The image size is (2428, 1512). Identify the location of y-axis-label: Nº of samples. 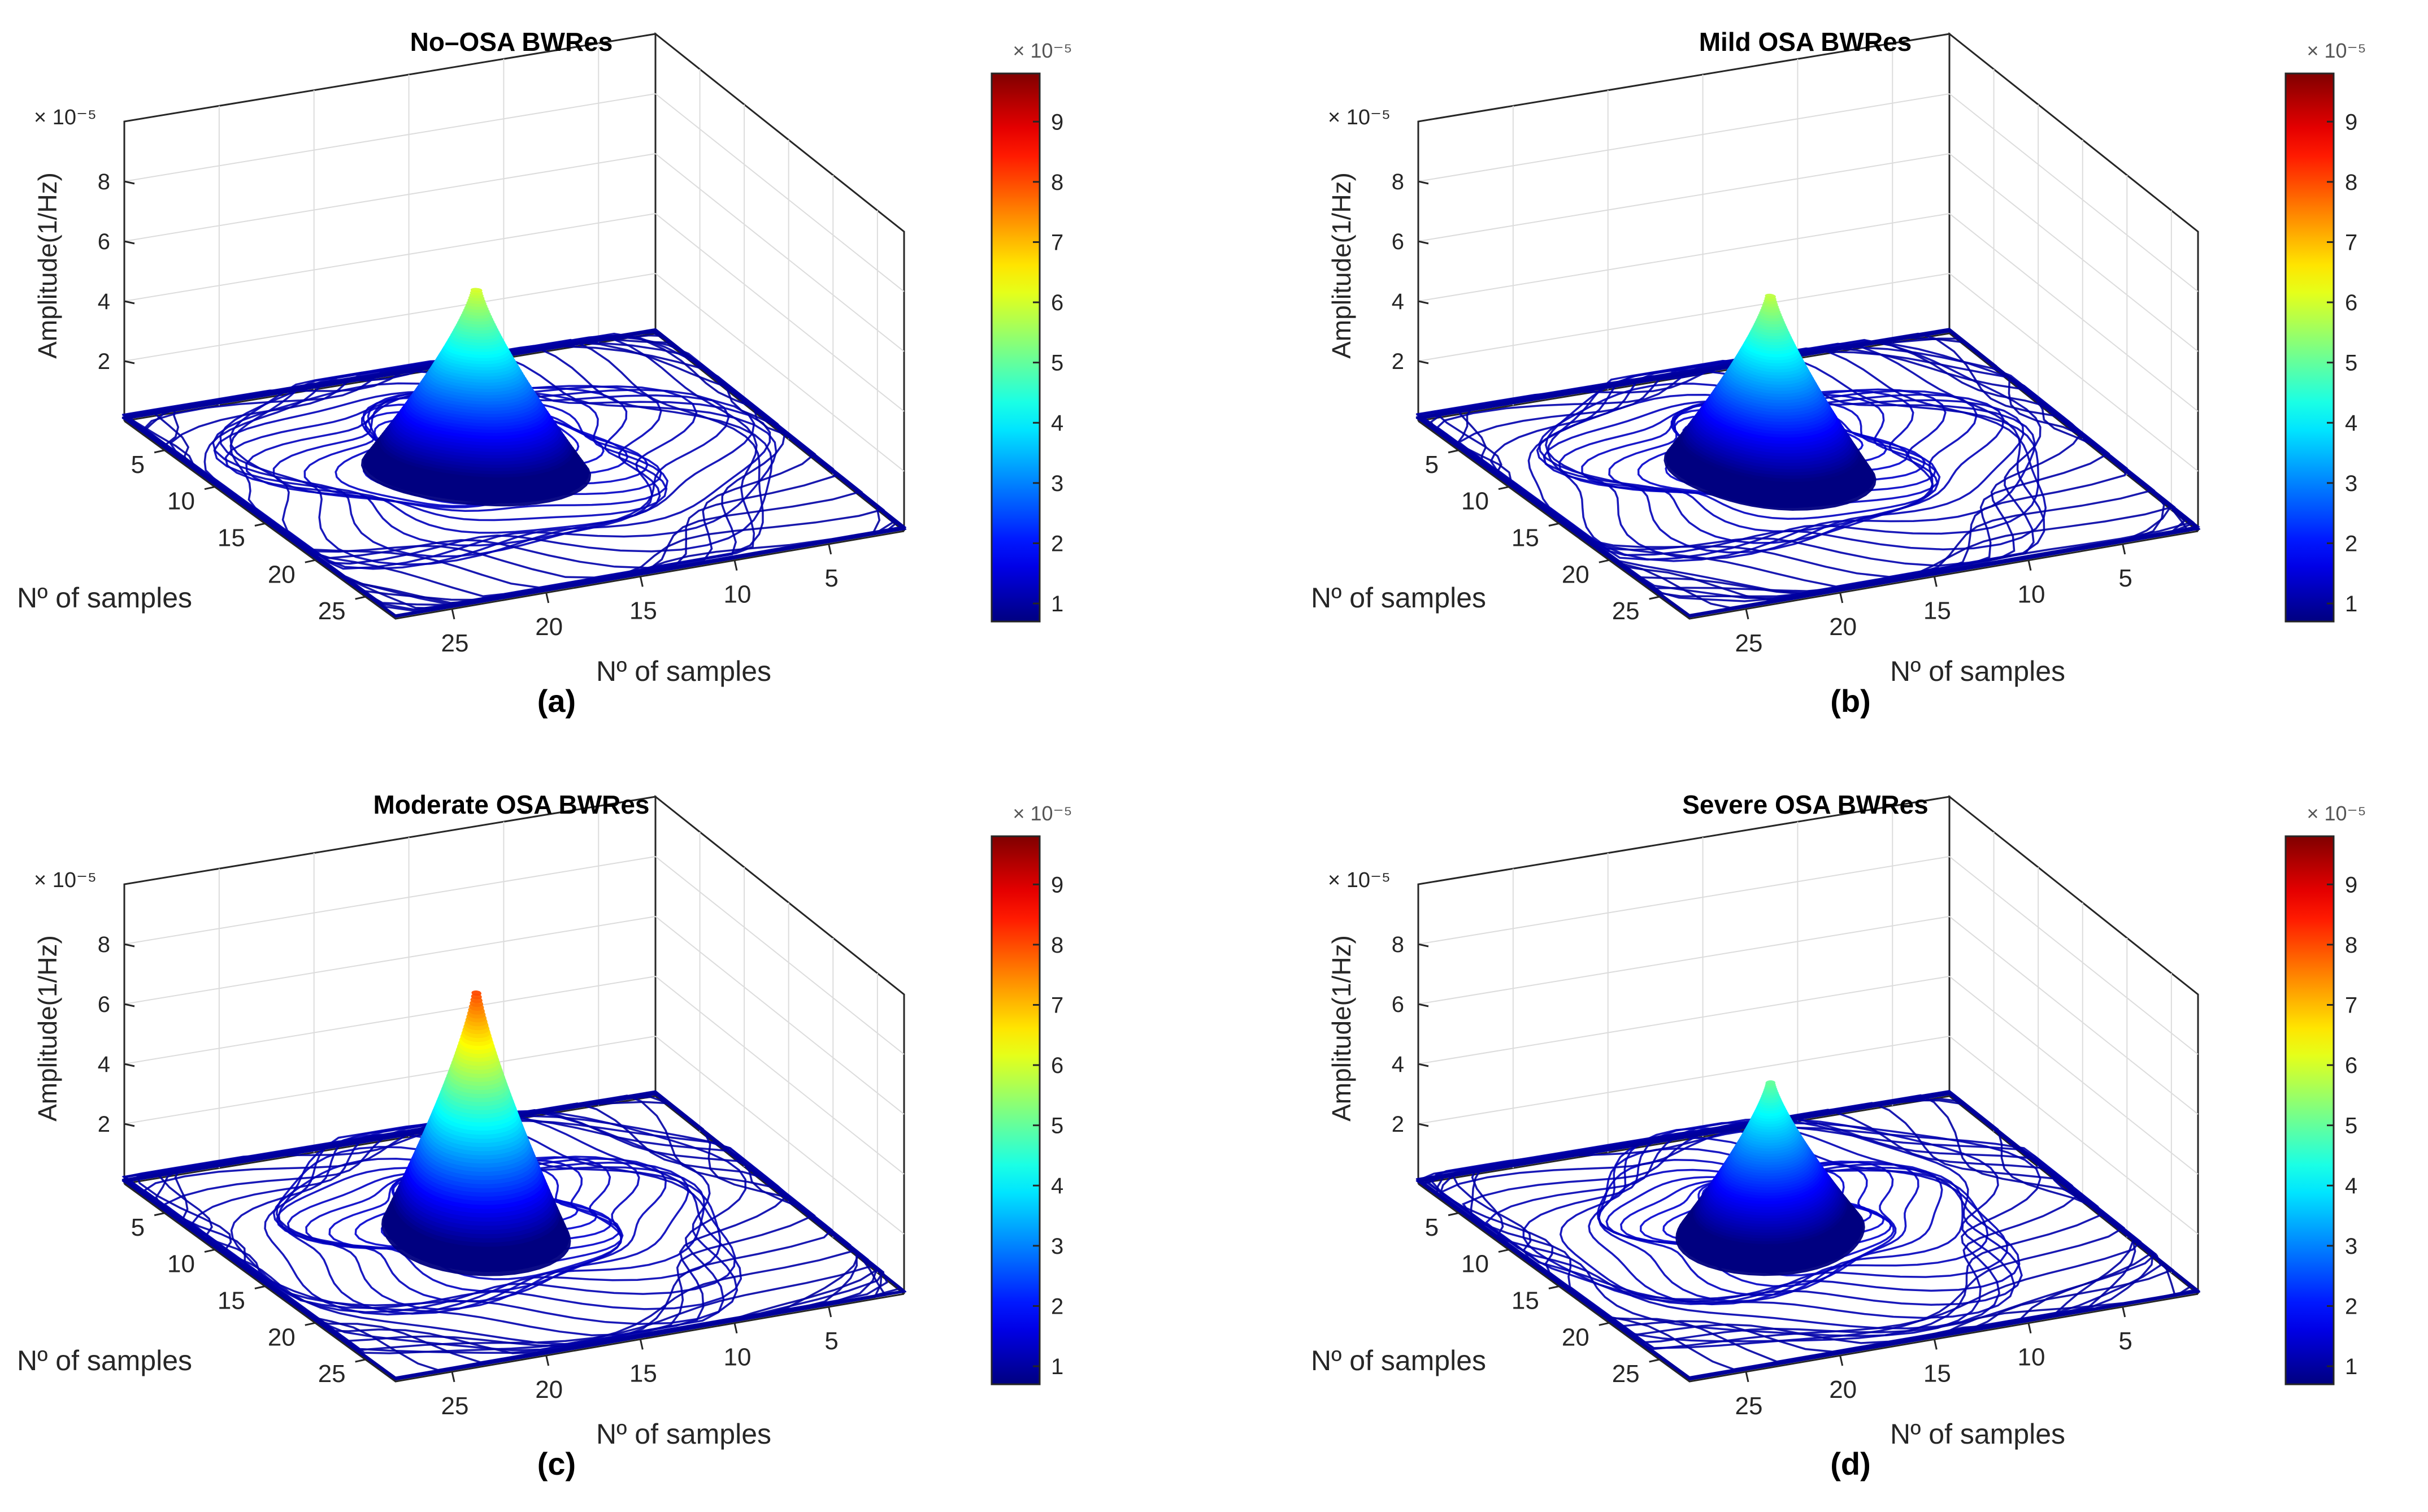
(1398, 1360).